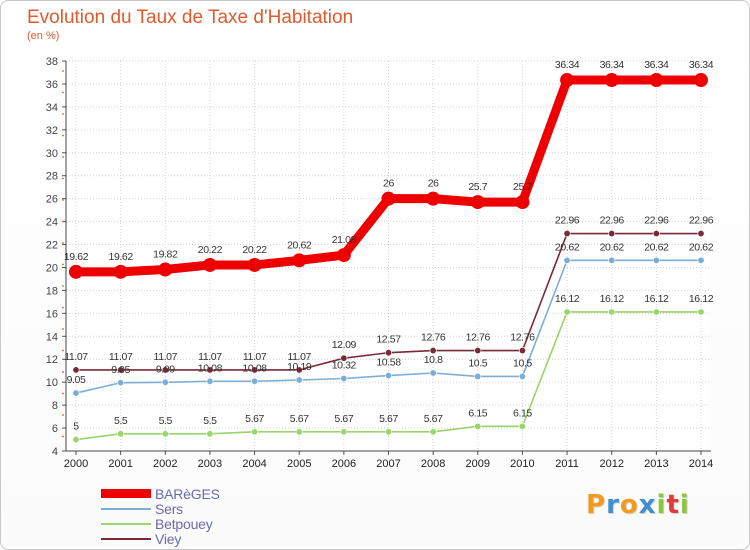  Describe the element at coordinates (433, 360) in the screenshot. I see `data-label-sers: 10.8` at that location.